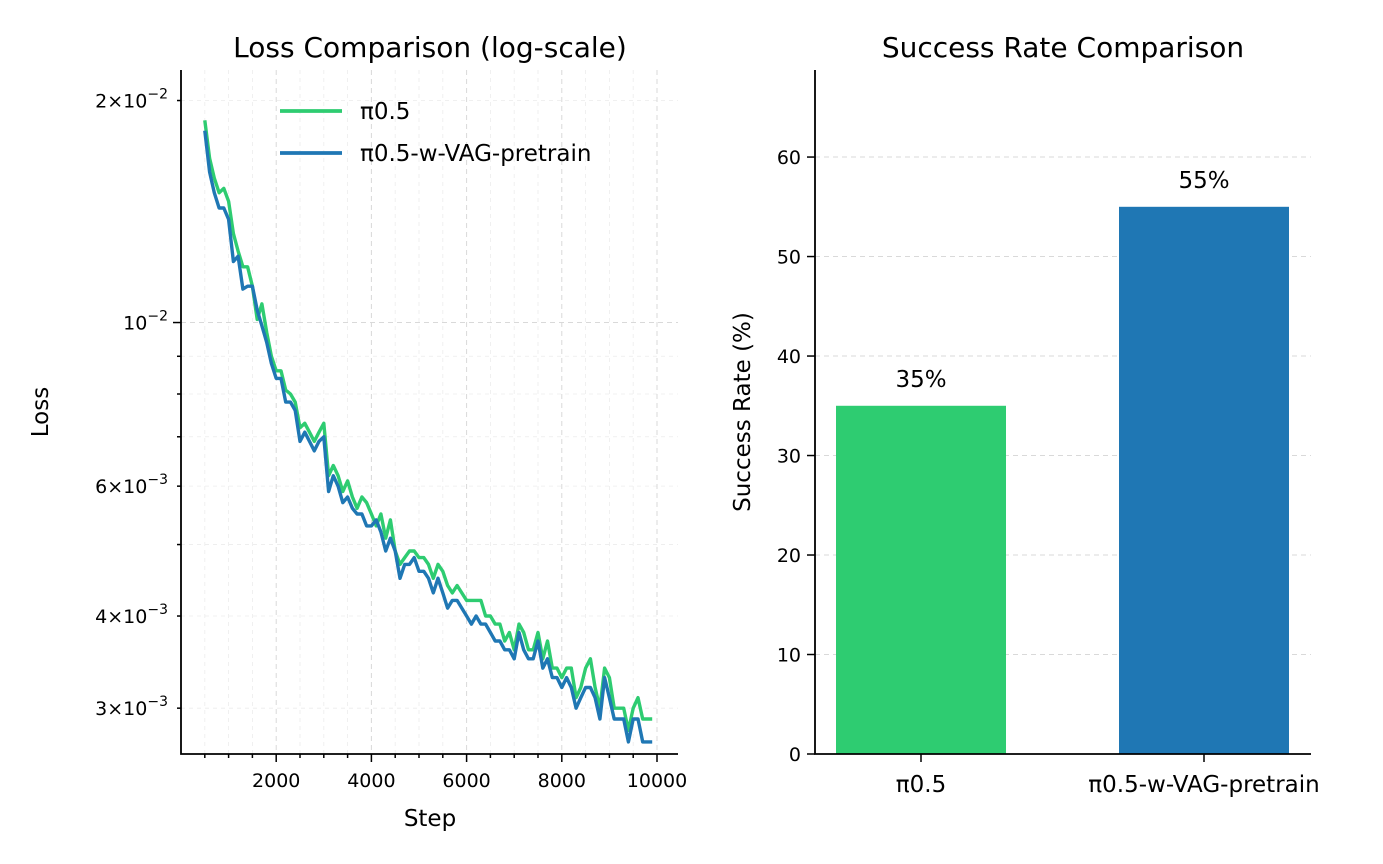  What do you see at coordinates (743, 412) in the screenshot?
I see `success-chart-ylabel: Success Rate (%)` at bounding box center [743, 412].